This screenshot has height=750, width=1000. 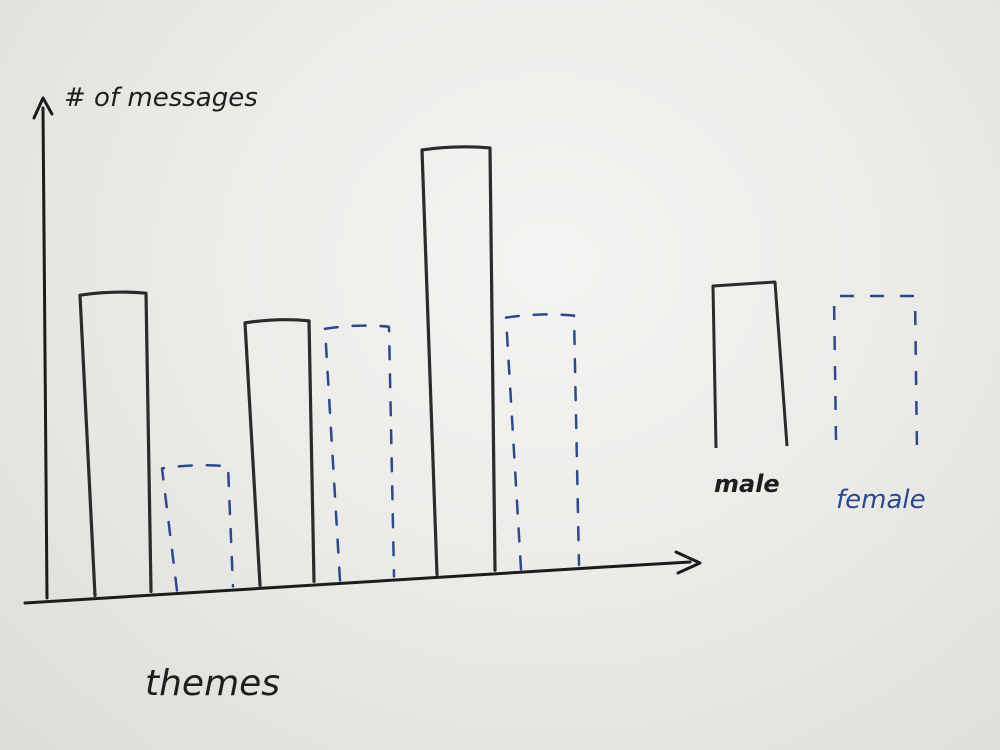 What do you see at coordinates (875, 373) in the screenshot?
I see `legend-female-swatch` at bounding box center [875, 373].